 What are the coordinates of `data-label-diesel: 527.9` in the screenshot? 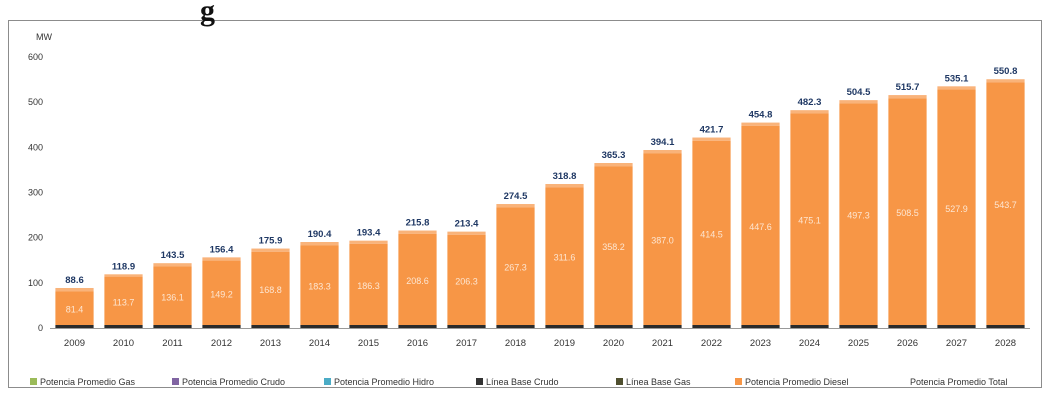 It's located at (956, 209).